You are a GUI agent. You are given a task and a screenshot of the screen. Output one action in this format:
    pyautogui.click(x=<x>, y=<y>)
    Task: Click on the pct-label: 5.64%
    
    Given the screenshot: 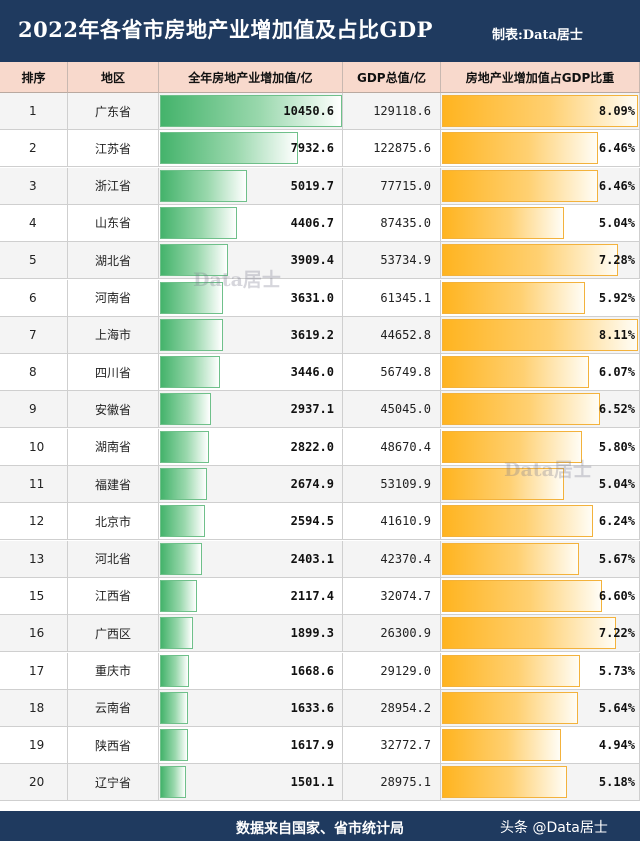 What is the action you would take?
    pyautogui.click(x=616, y=707)
    